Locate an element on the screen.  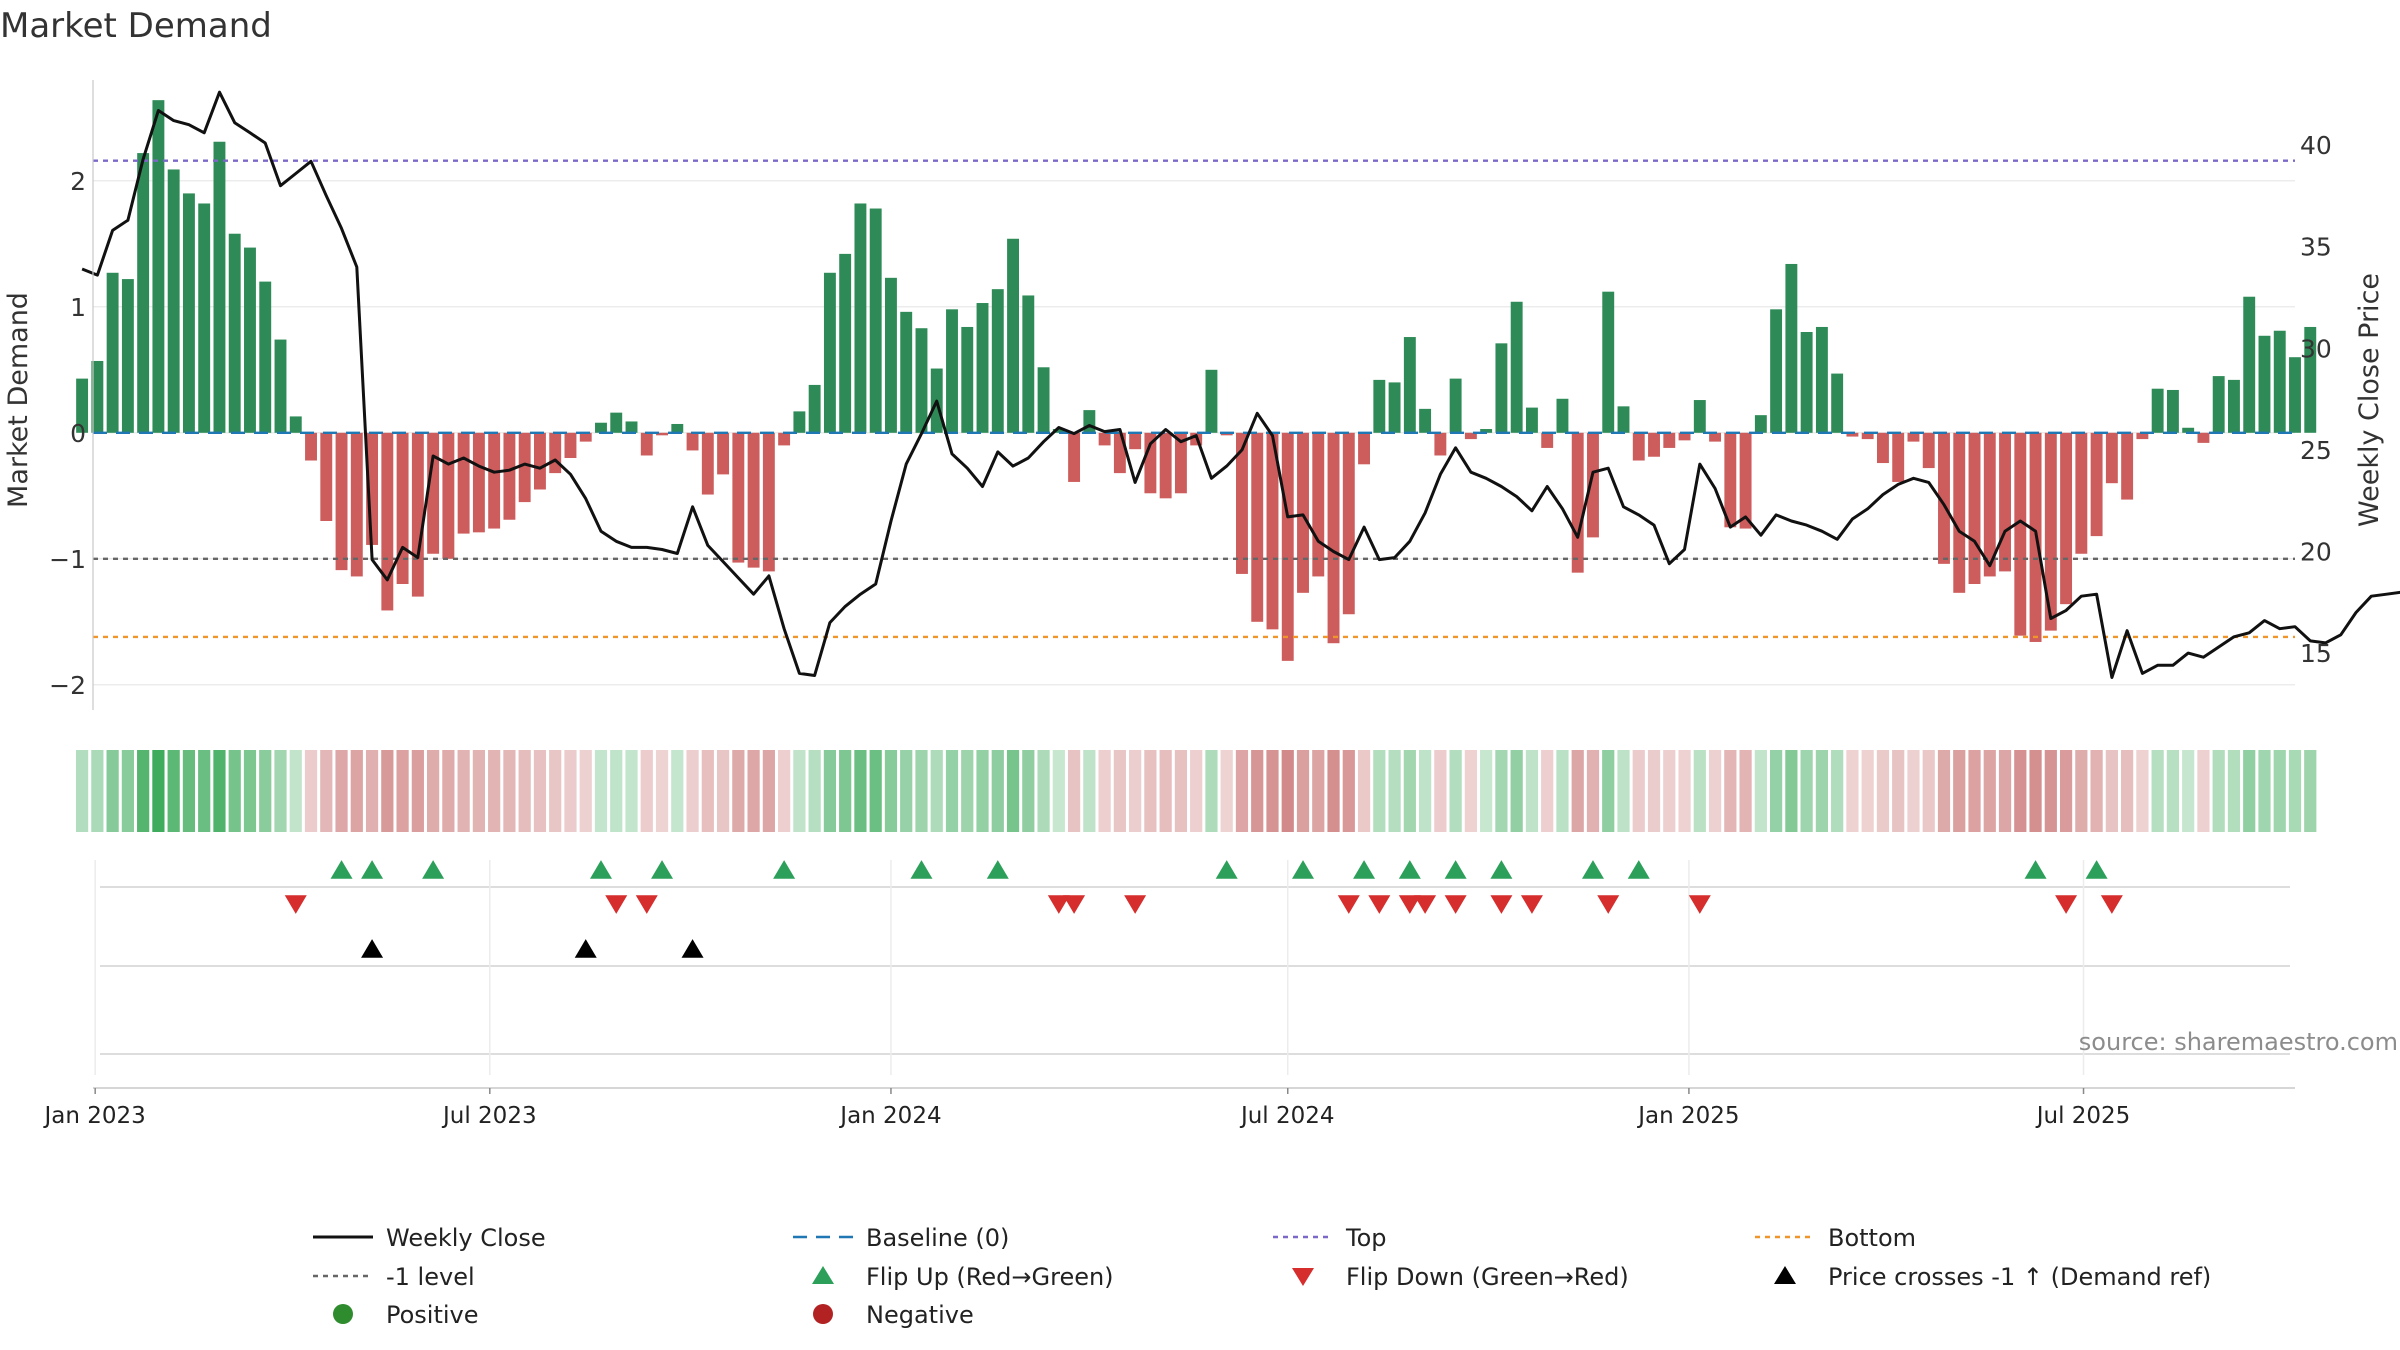
x-tick-label: Jul 2024 is located at coordinates (1287, 1116).